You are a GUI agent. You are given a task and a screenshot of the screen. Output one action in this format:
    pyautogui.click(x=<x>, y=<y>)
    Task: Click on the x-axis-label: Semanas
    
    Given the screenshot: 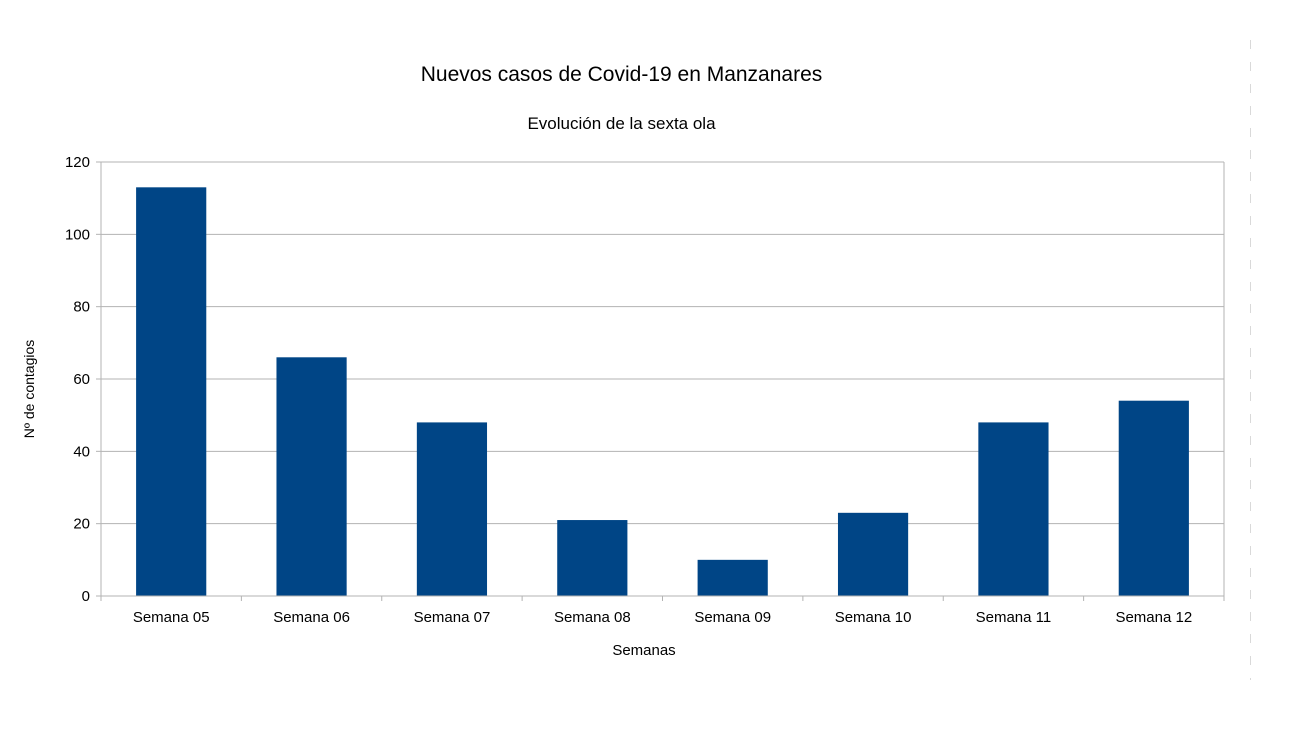 What is the action you would take?
    pyautogui.click(x=644, y=650)
    